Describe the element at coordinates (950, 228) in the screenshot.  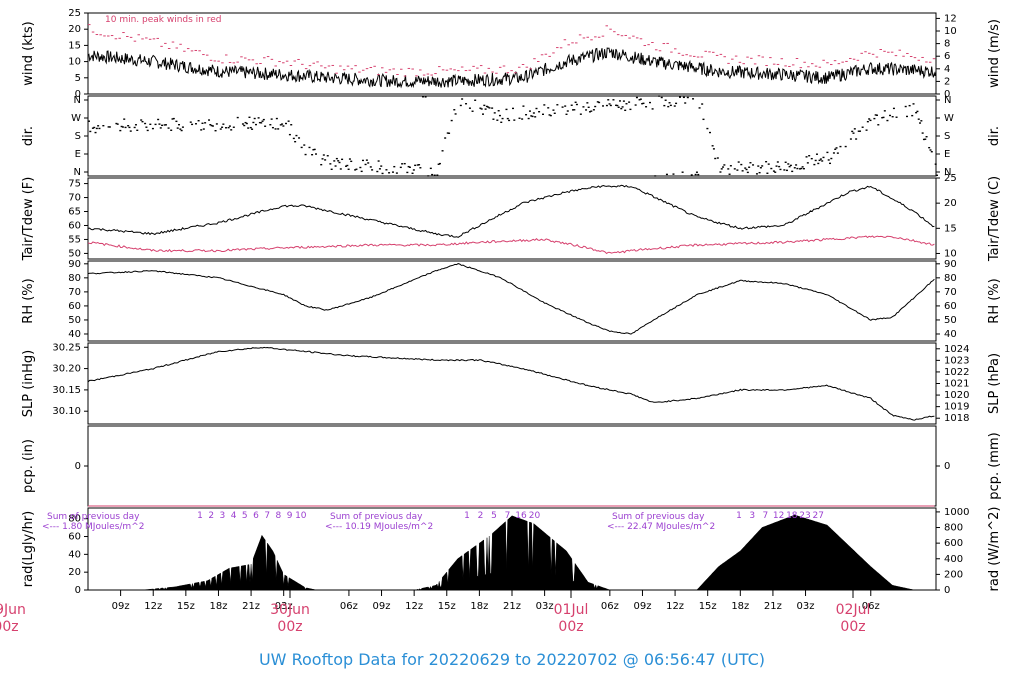
I see `right-tick-label-temp: 15` at that location.